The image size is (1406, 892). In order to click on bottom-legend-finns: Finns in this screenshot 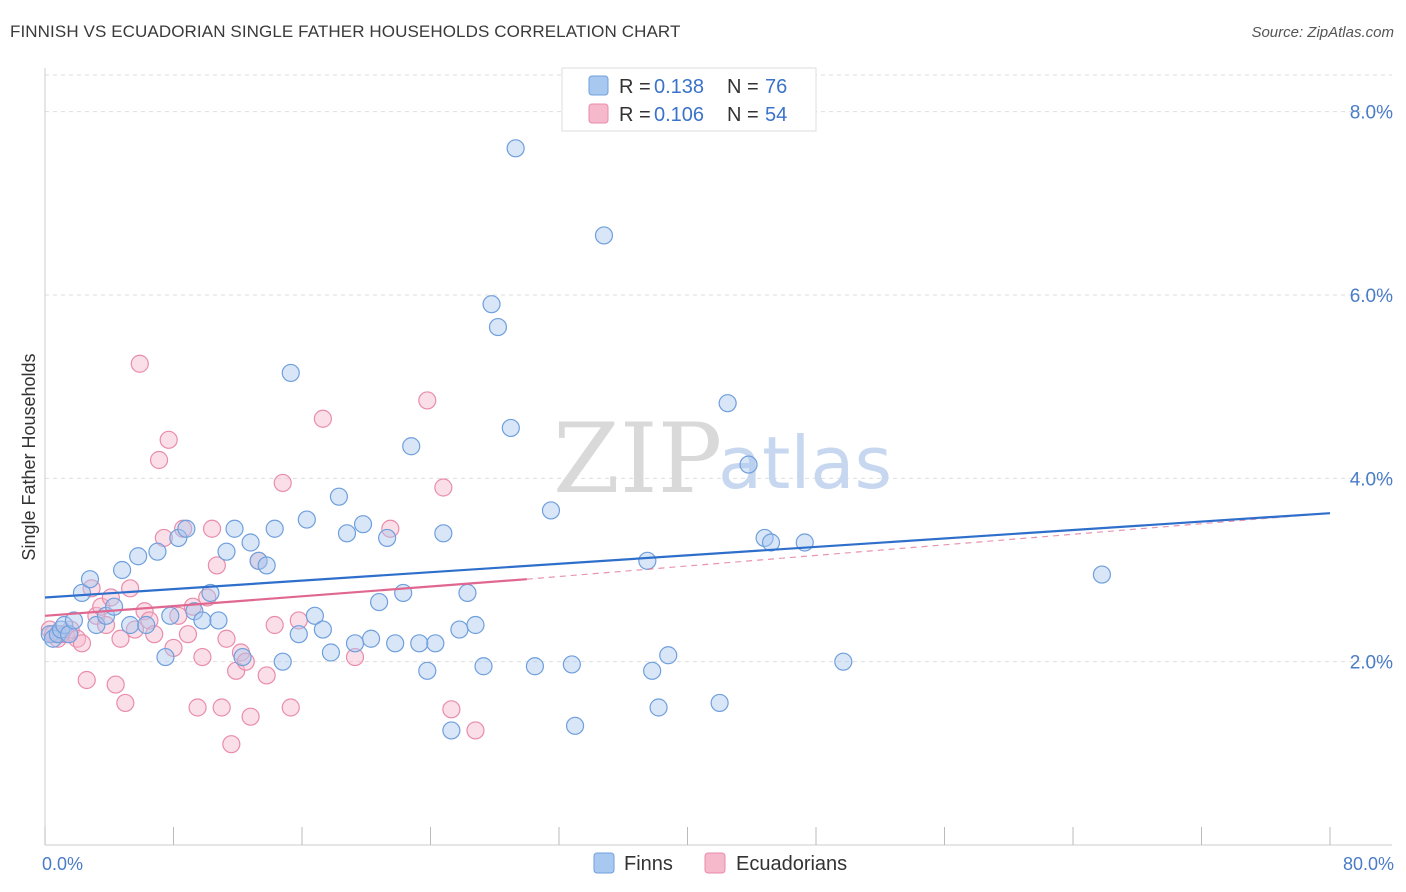, I will do `click(648, 864)`.